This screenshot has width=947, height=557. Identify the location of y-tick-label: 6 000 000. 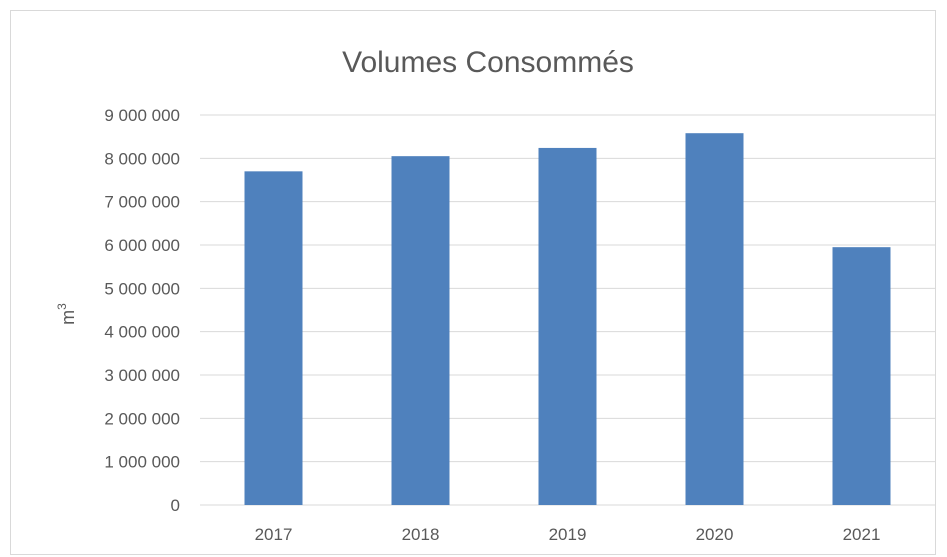
(142, 245).